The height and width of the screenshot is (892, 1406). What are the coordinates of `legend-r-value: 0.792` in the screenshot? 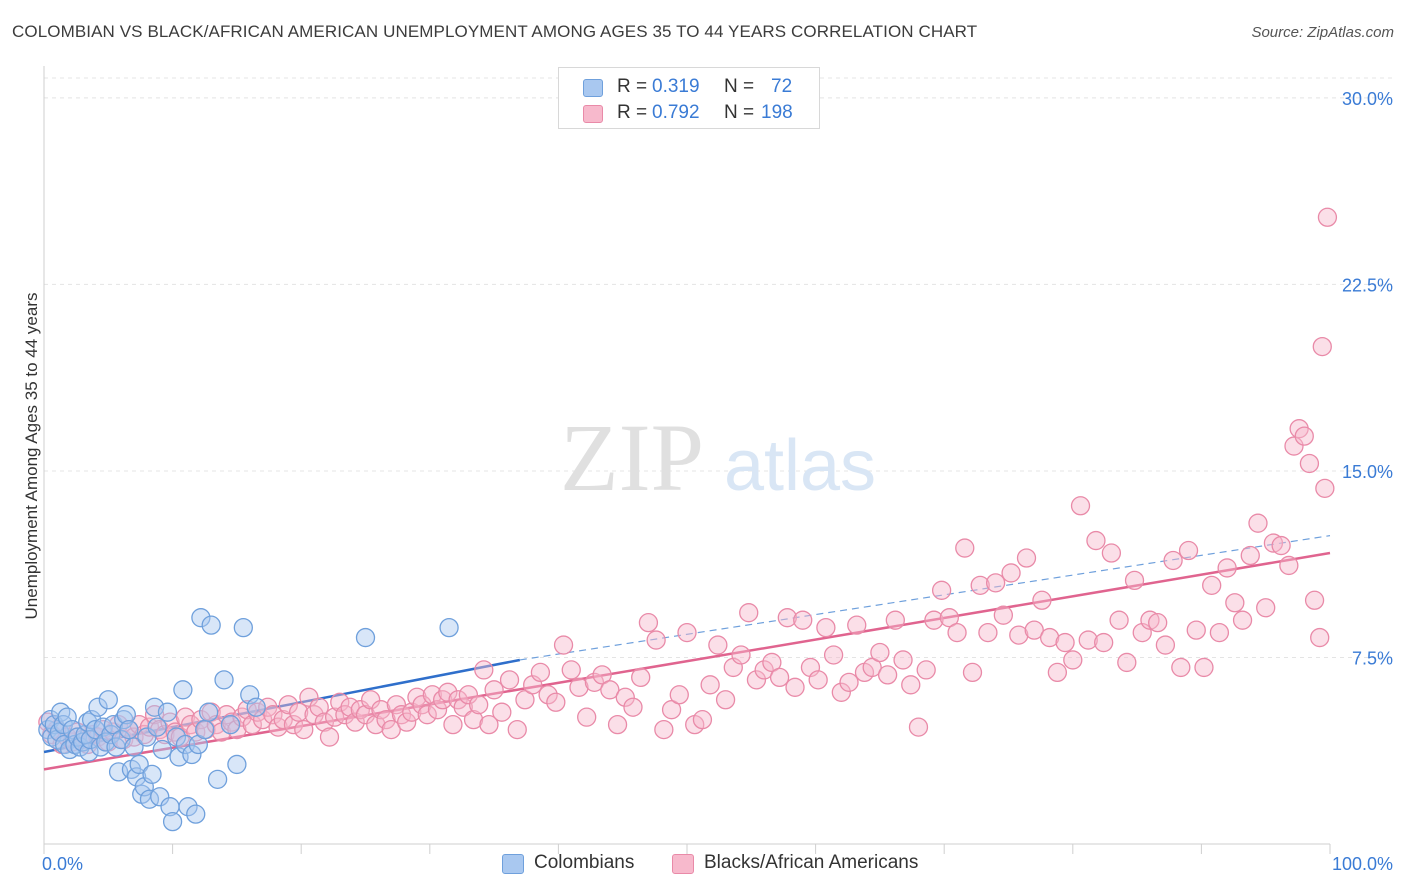 It's located at (676, 112).